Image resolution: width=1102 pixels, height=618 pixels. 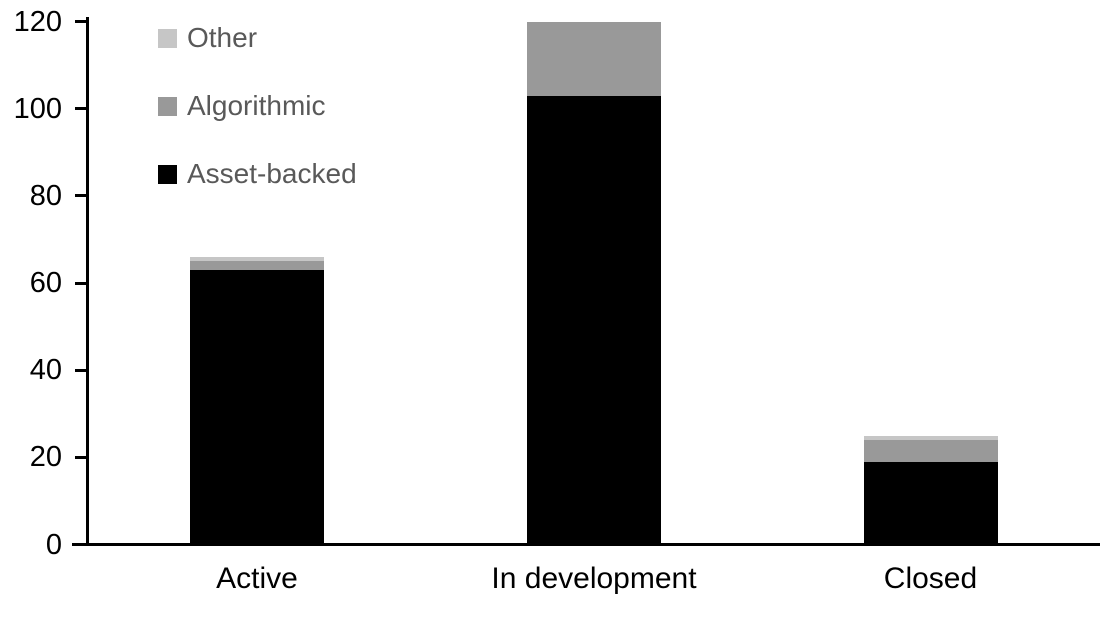 What do you see at coordinates (37, 108) in the screenshot?
I see `y-tick-label: 100` at bounding box center [37, 108].